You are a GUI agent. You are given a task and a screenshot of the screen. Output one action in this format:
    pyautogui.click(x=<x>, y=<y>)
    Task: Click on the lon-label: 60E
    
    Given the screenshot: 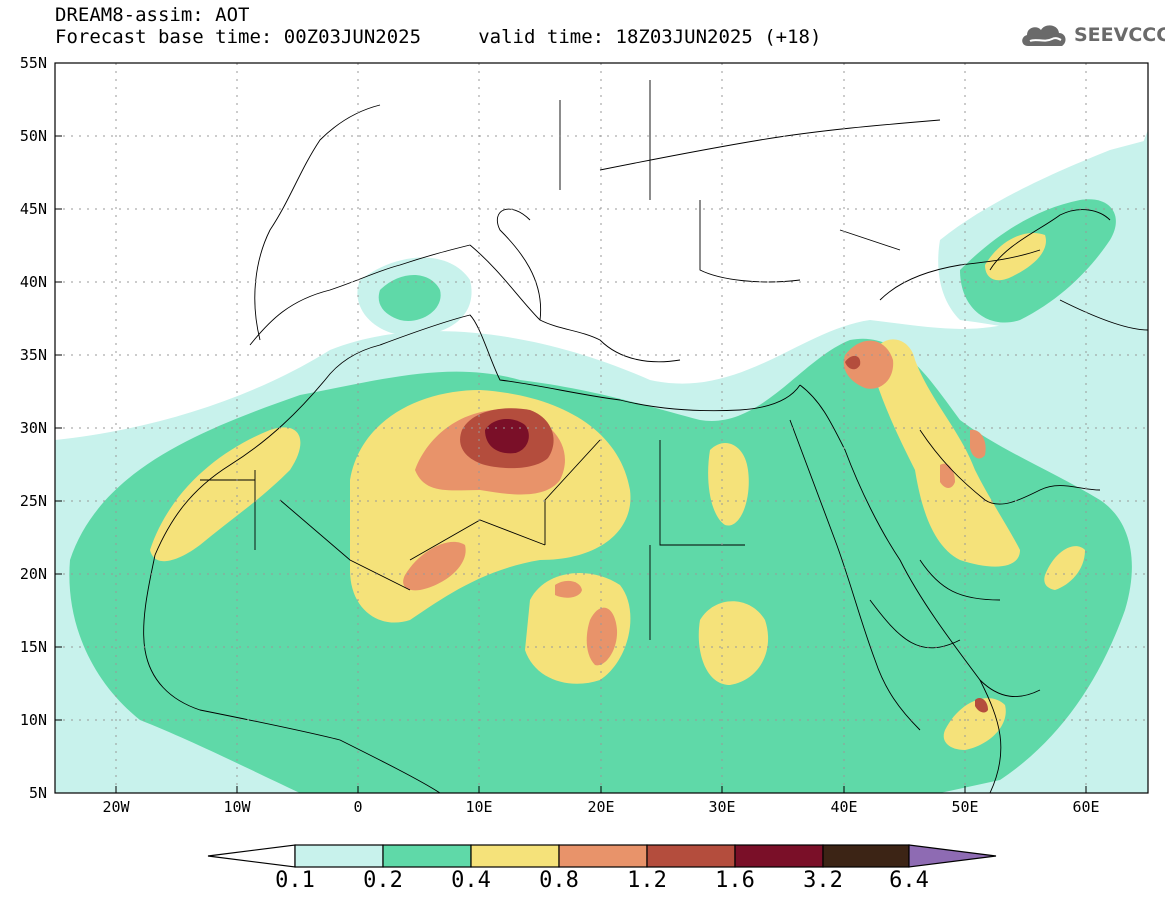 What is the action you would take?
    pyautogui.click(x=1085, y=807)
    